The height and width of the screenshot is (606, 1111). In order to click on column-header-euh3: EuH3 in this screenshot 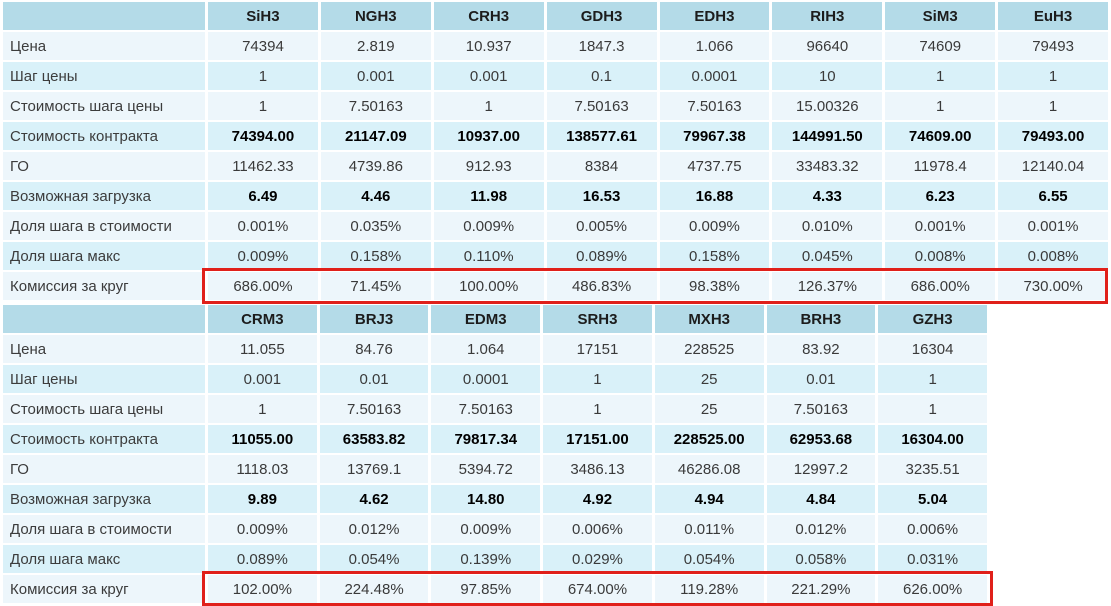, I will do `click(1053, 16)`.